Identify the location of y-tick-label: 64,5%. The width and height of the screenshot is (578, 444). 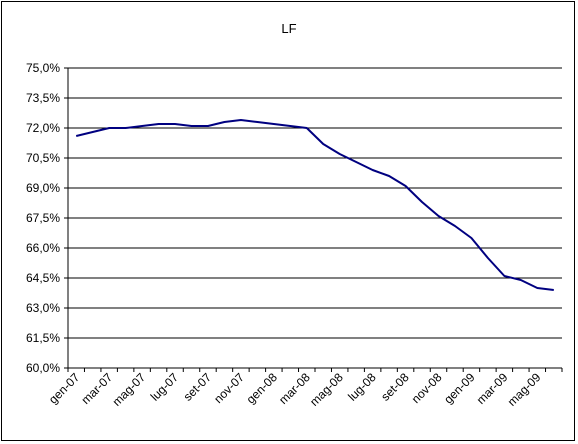
(43, 278).